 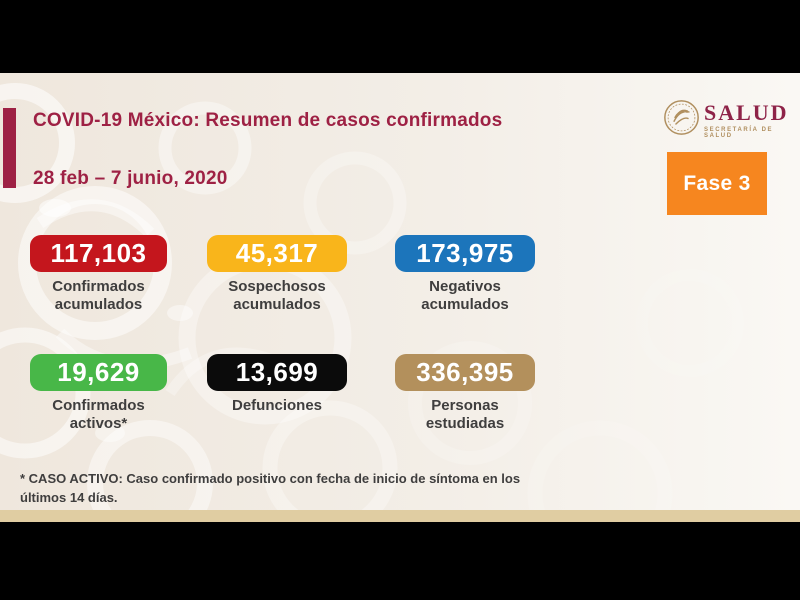 I want to click on stat-value: 336,395, so click(x=465, y=372).